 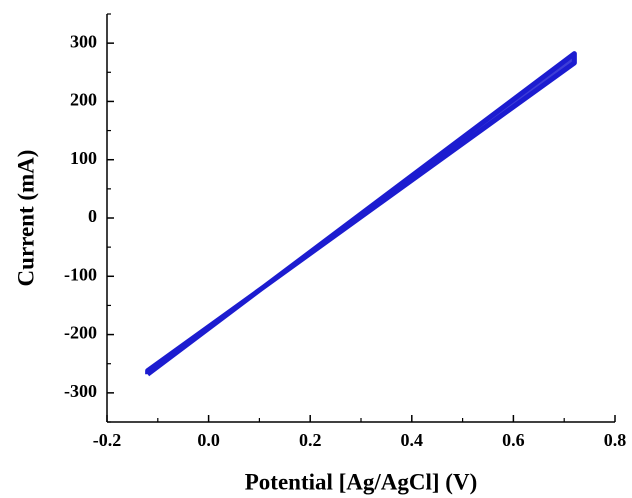 I want to click on x-tick-label: -0.2, so click(x=107, y=440).